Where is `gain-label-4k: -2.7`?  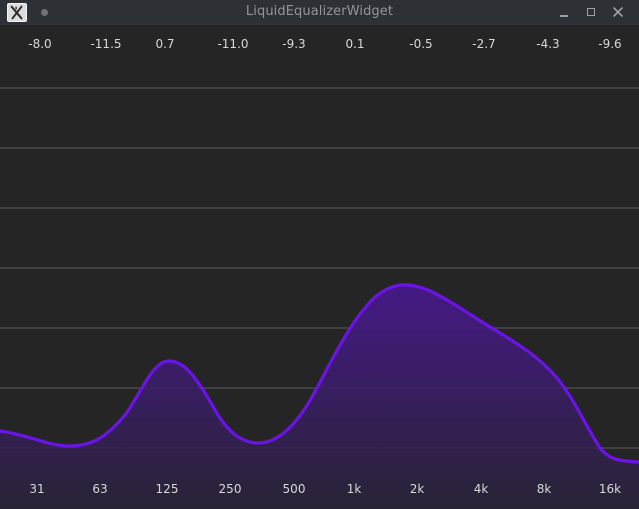 gain-label-4k: -2.7 is located at coordinates (484, 44).